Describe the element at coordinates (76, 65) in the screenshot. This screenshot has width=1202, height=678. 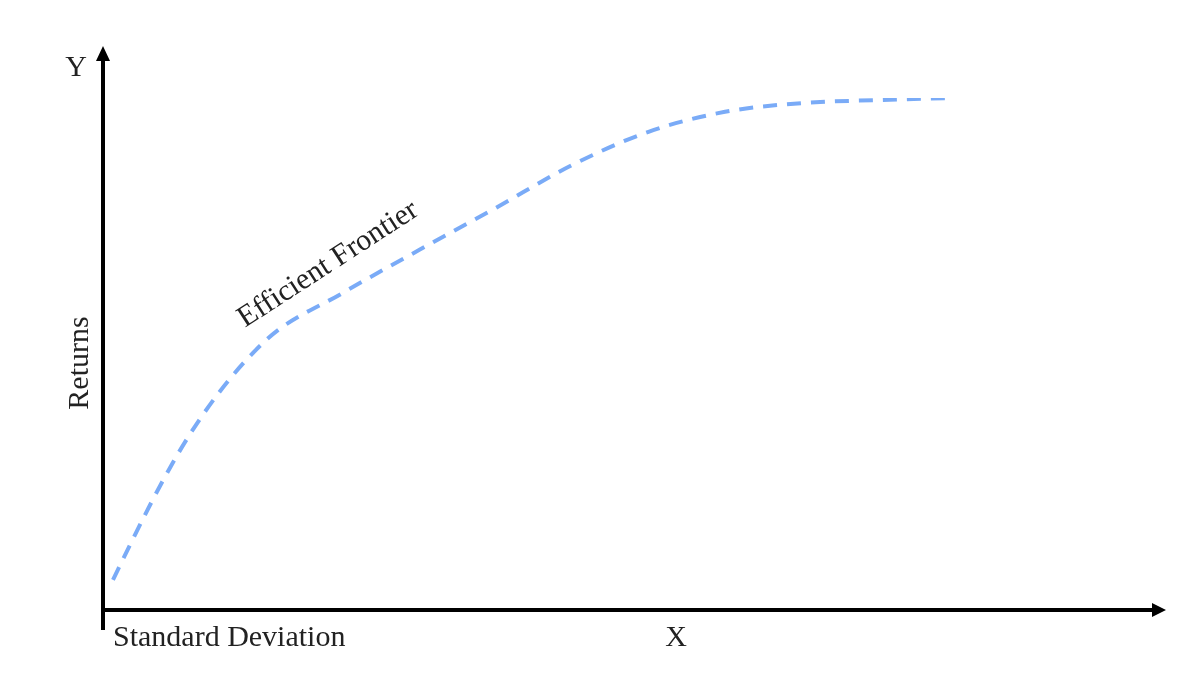
I see `text: Y` at that location.